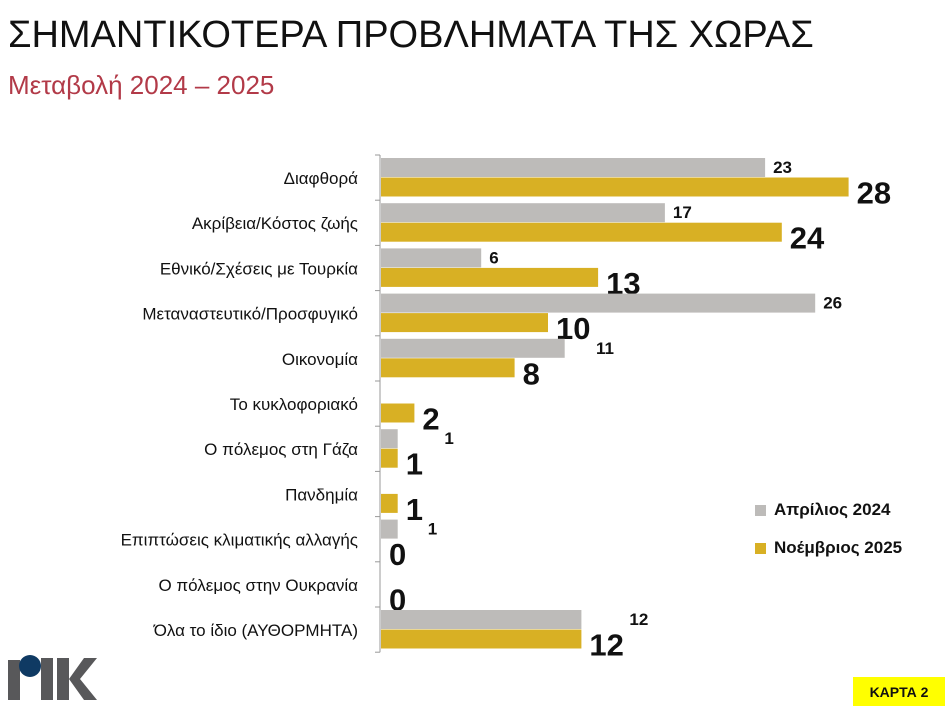 Image resolution: width=950 pixels, height=712 pixels. I want to click on data-label-november: 24, so click(807, 238).